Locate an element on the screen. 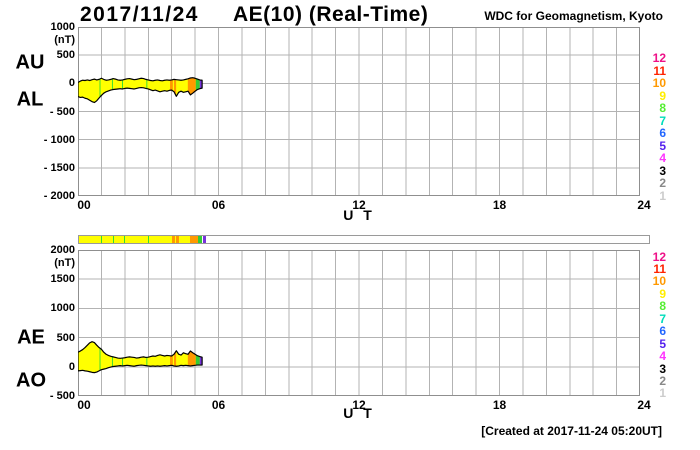 The width and height of the screenshot is (700, 450). y-tick-label: - 2000 is located at coordinates (59, 196).